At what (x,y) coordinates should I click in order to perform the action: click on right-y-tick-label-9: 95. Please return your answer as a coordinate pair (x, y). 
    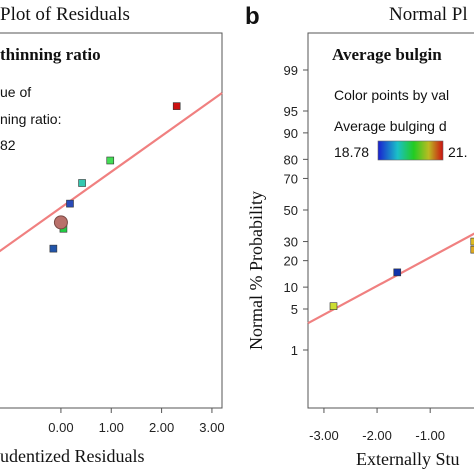
    Looking at the image, I should click on (291, 111).